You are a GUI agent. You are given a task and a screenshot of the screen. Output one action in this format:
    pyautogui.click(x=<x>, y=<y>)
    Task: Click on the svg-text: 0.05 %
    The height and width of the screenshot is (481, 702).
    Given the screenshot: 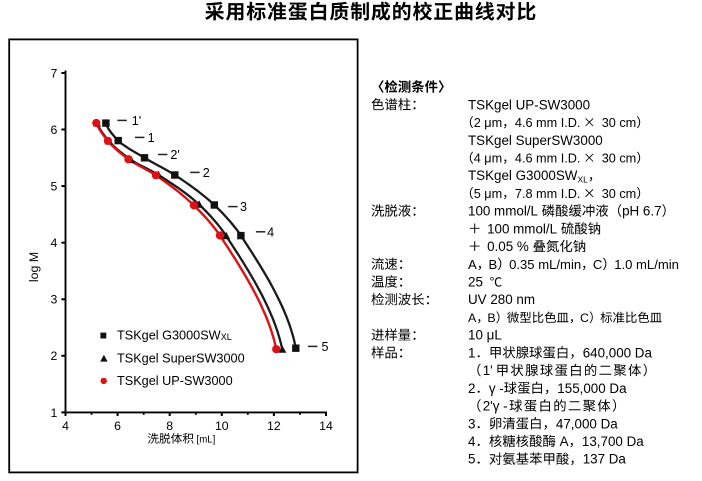 What is the action you would take?
    pyautogui.click(x=508, y=246)
    